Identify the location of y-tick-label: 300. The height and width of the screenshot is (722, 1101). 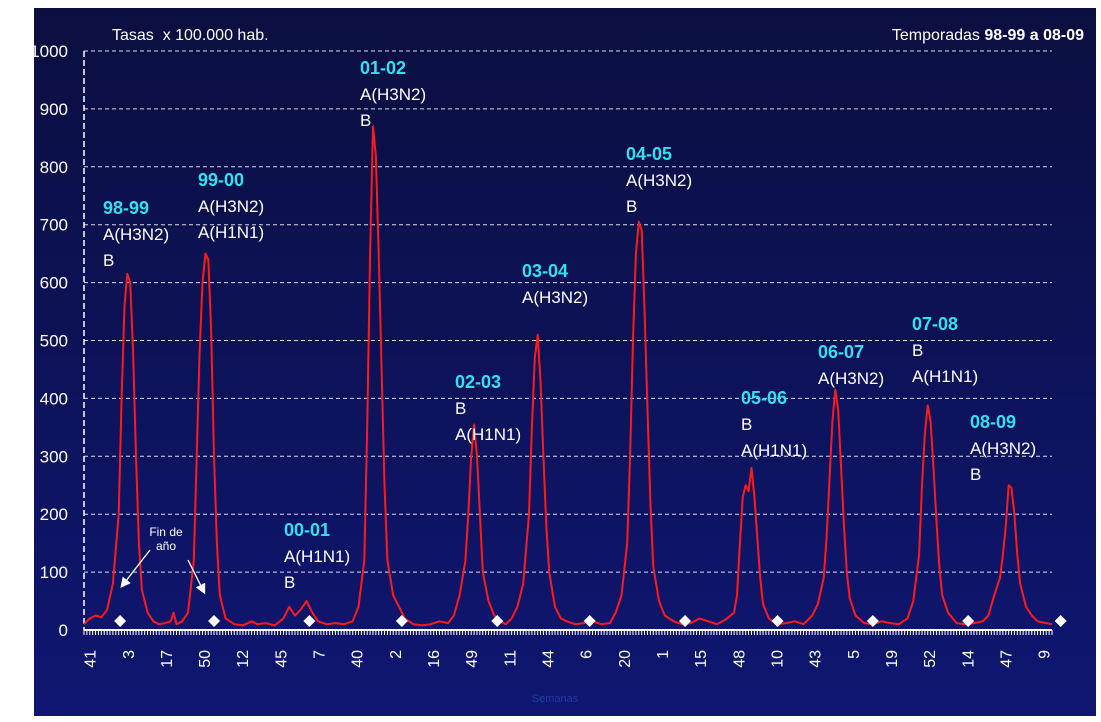
(54, 456).